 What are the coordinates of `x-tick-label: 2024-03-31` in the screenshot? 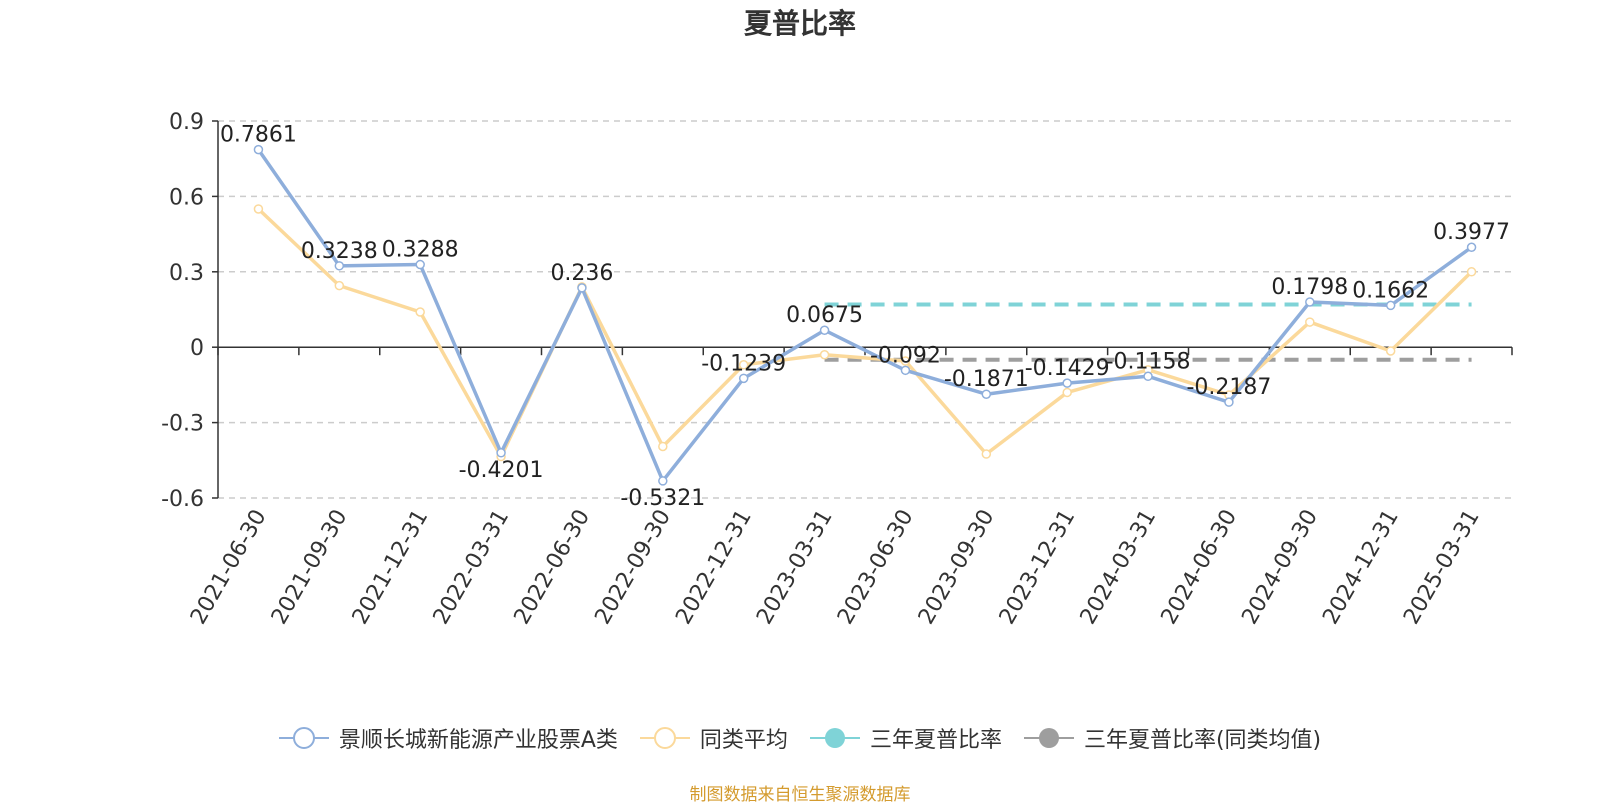 It's located at (1119, 567).